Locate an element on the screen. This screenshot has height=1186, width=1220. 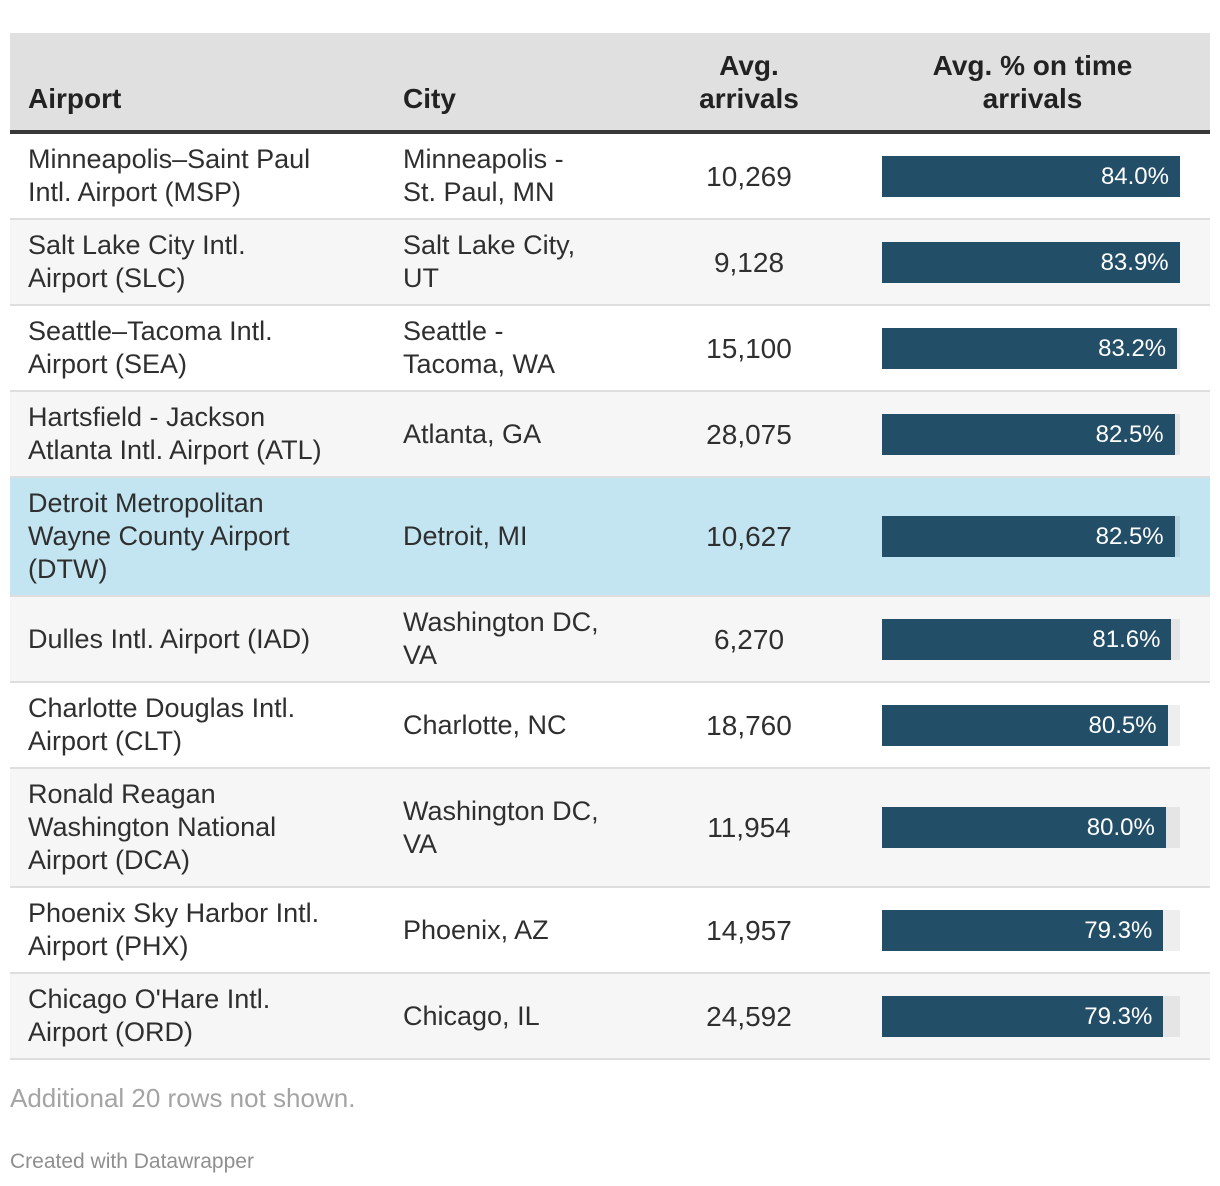
bar-track: 81.6% is located at coordinates (1031, 639).